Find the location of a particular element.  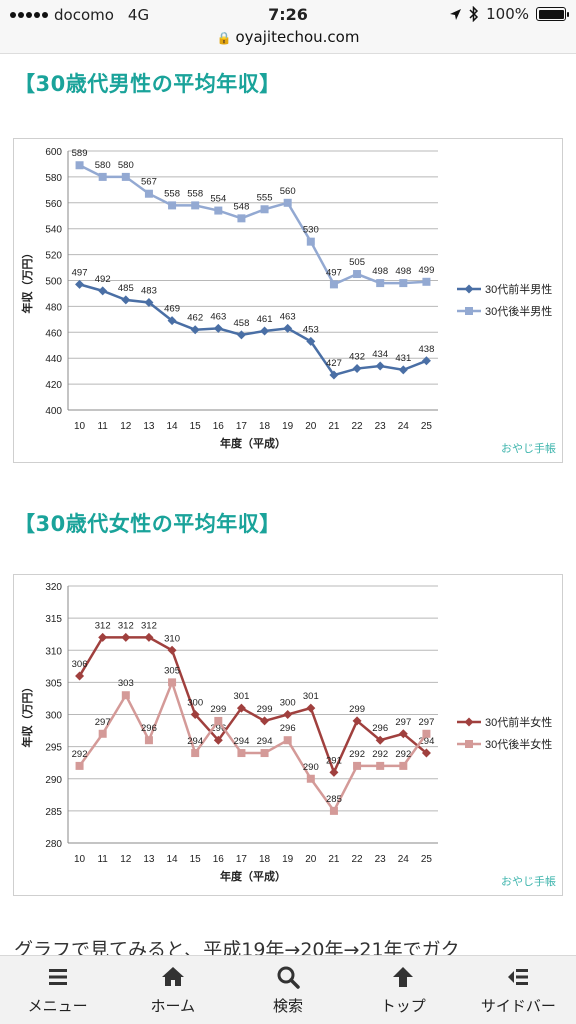

nav-top: トップ is located at coordinates (403, 990).